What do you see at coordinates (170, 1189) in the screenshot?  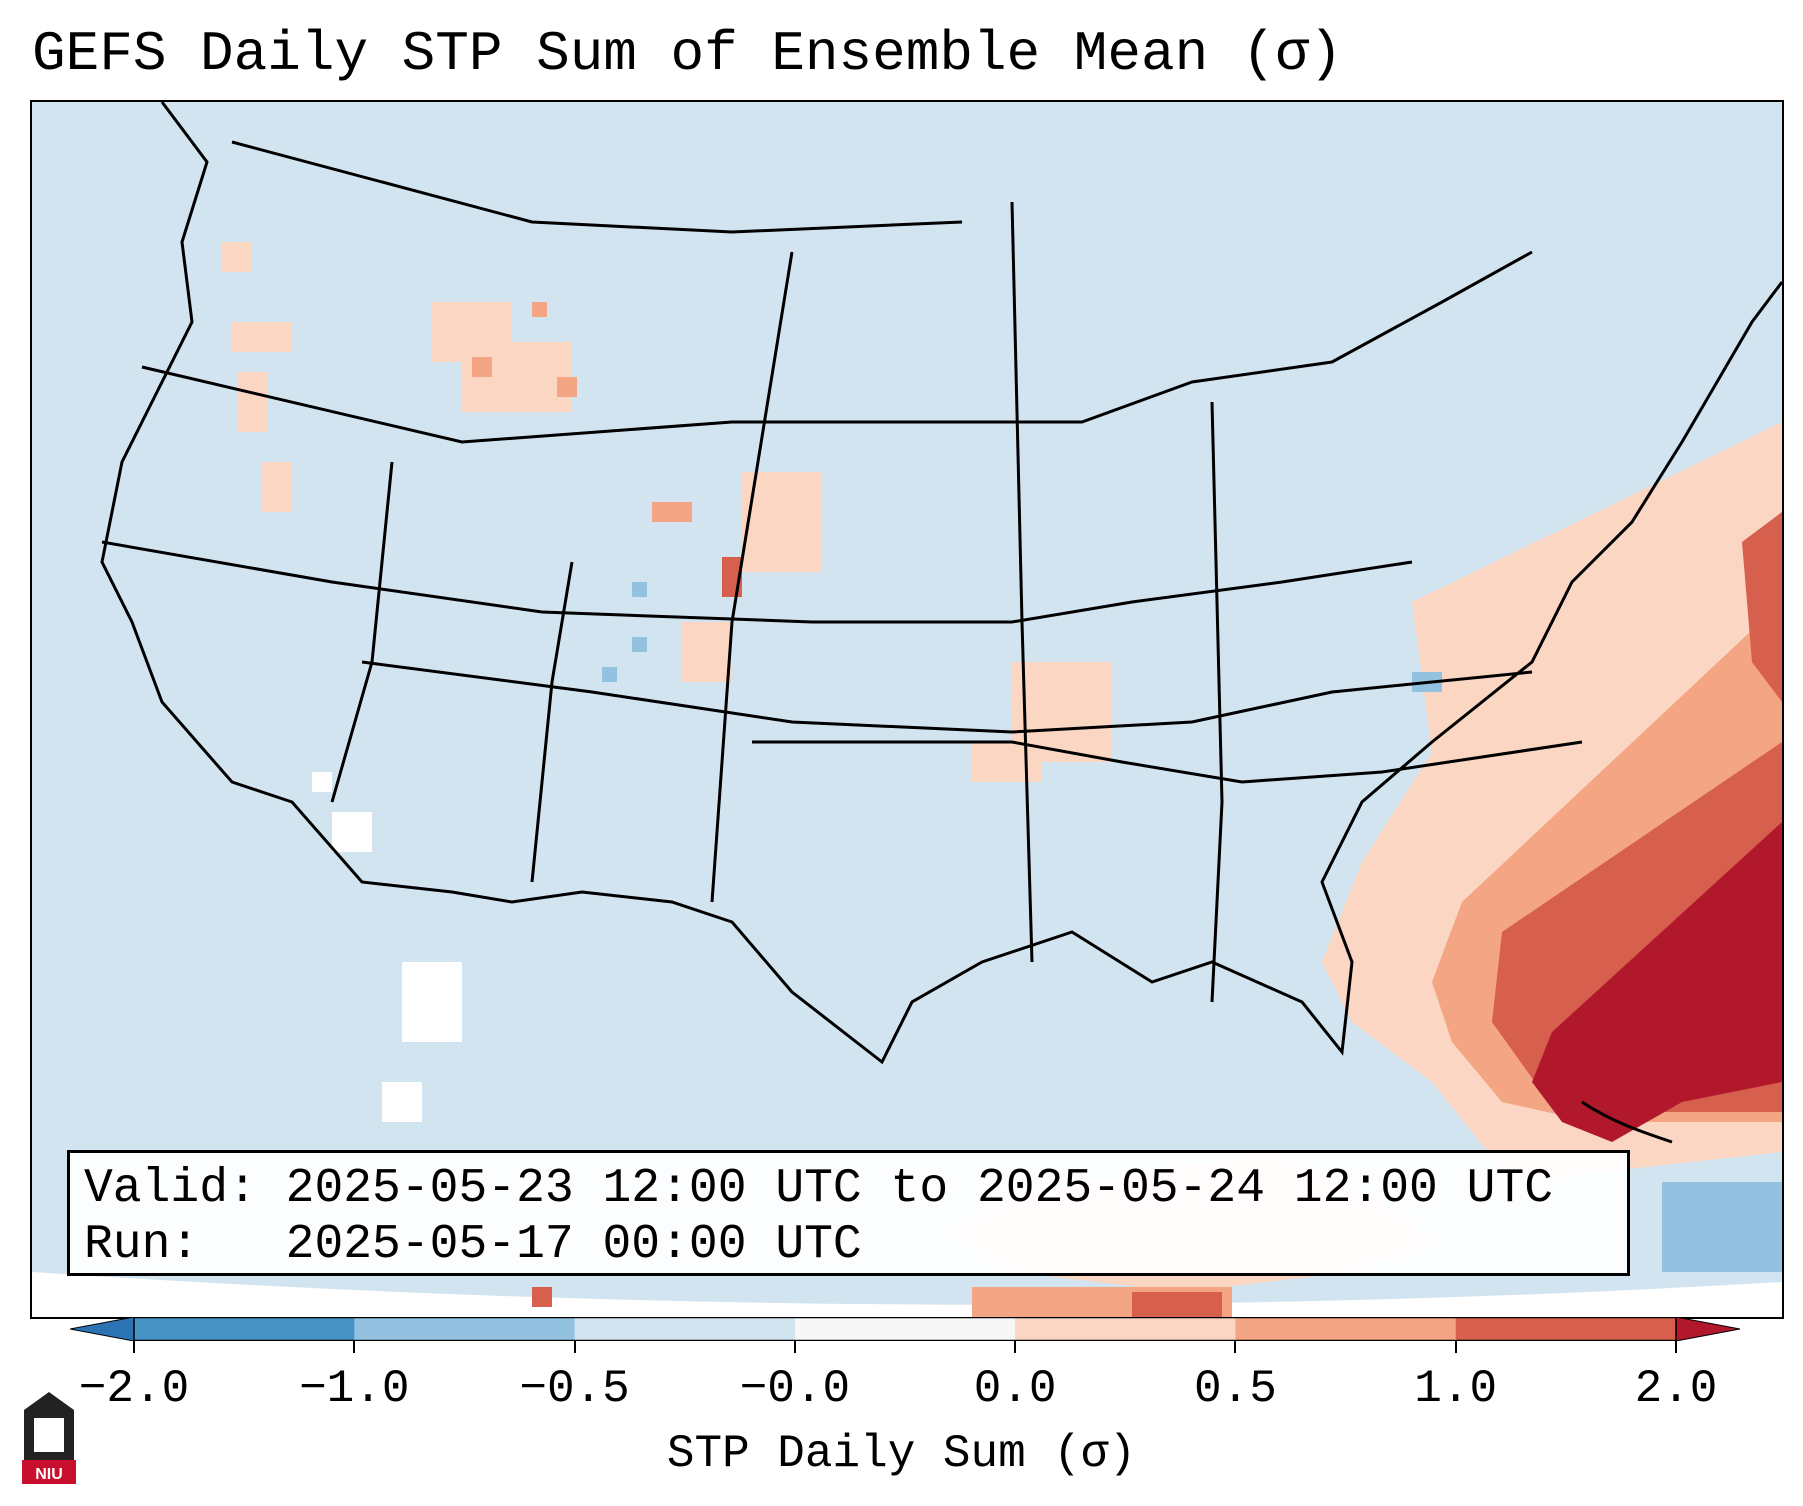 I see `valid-label: Valid:` at bounding box center [170, 1189].